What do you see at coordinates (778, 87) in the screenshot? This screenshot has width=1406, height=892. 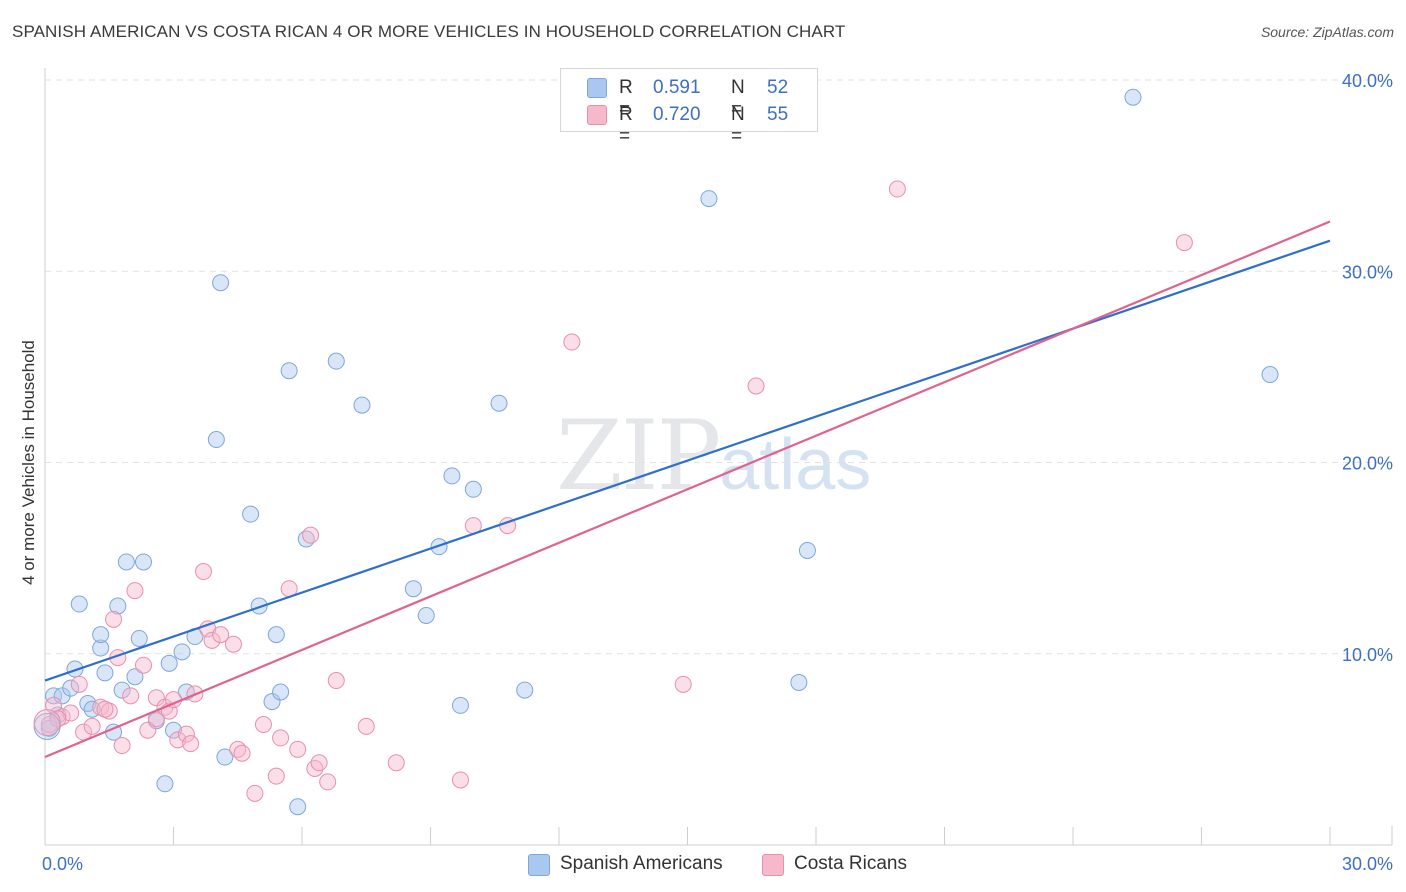 I see `legend-n-value: 52` at bounding box center [778, 87].